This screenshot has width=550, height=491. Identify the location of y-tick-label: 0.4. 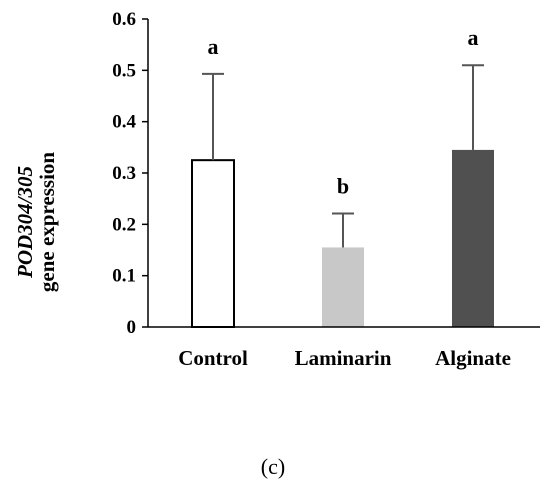
(124, 122).